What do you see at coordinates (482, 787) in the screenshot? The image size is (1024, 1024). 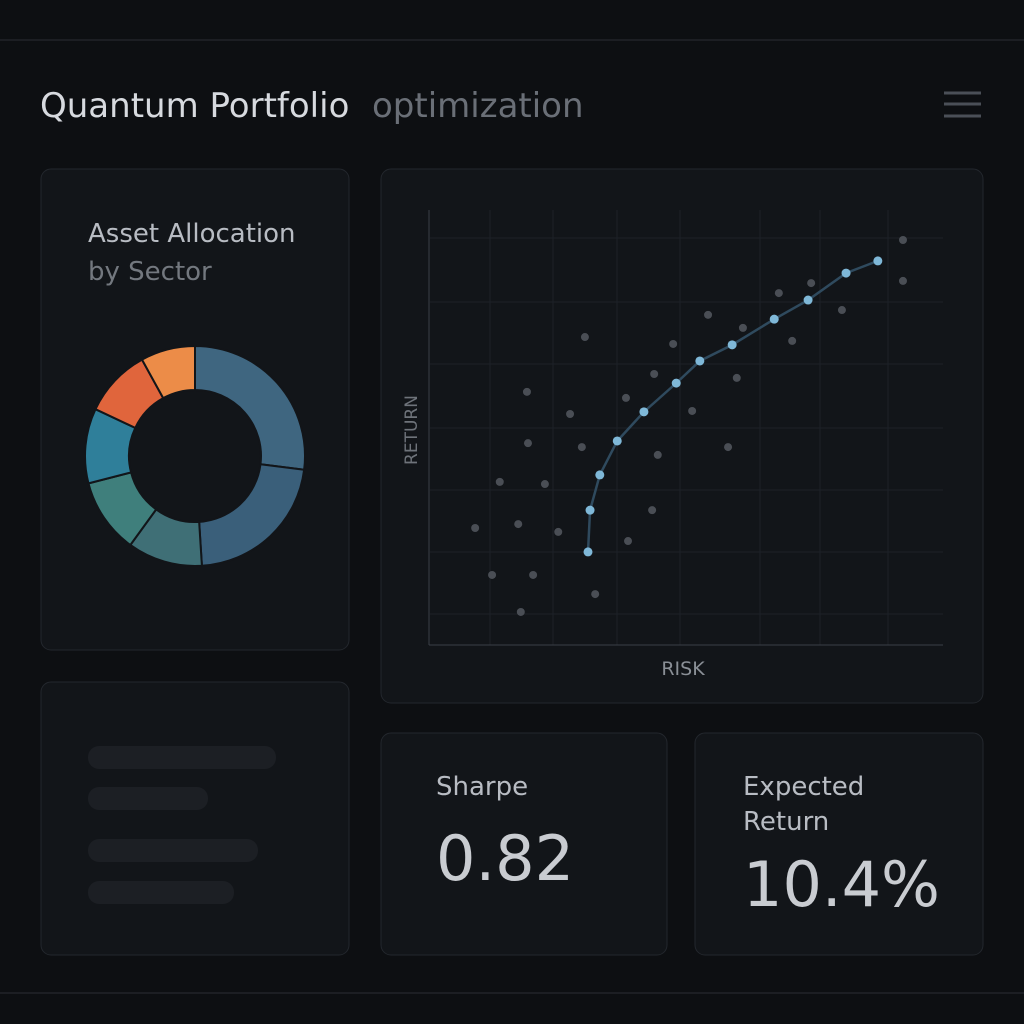 I see `kpi-label: Sharpe` at bounding box center [482, 787].